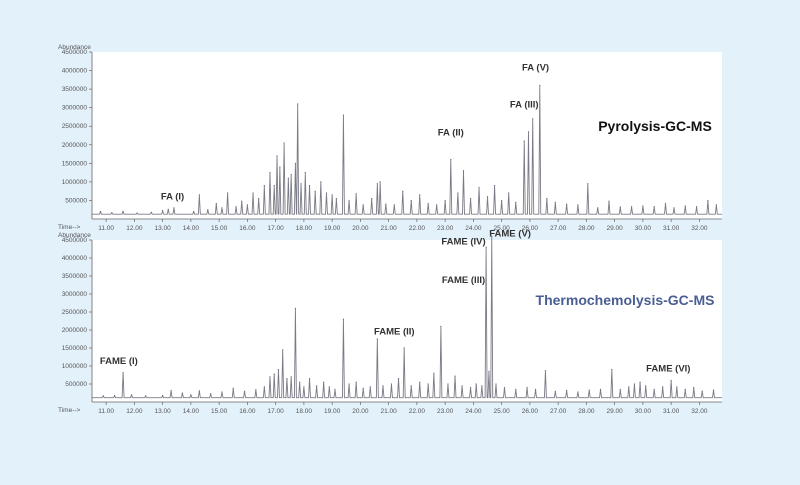  Describe the element at coordinates (219, 228) in the screenshot. I see `x-tick-label: 15.00` at that location.